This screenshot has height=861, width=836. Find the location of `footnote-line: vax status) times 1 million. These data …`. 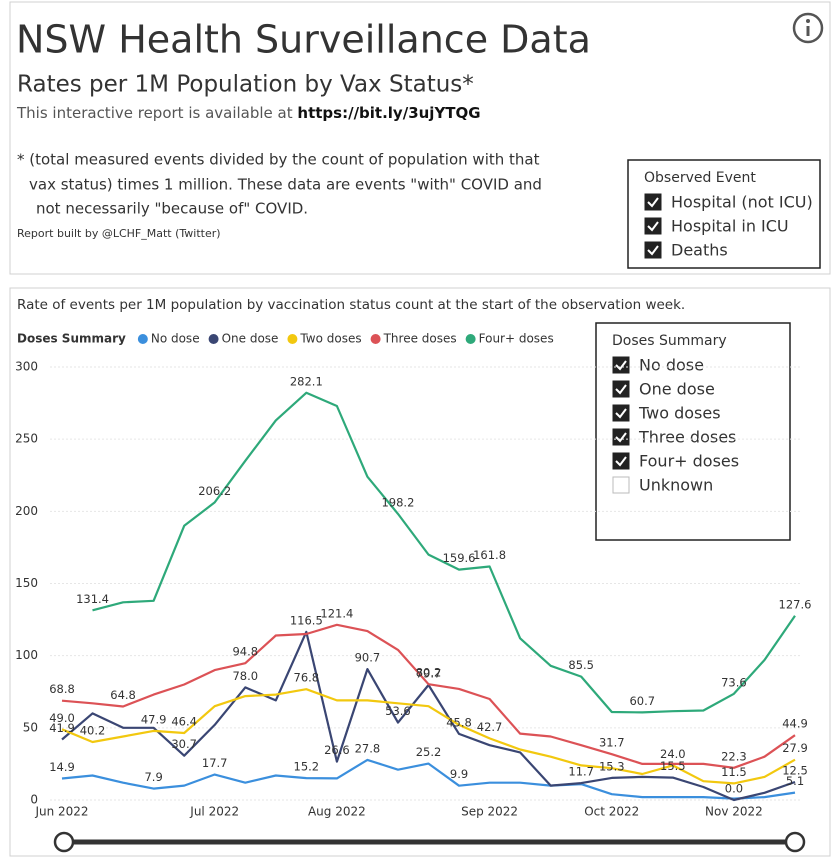

footnote-line: vax status) times 1 million. These data … is located at coordinates (285, 185).